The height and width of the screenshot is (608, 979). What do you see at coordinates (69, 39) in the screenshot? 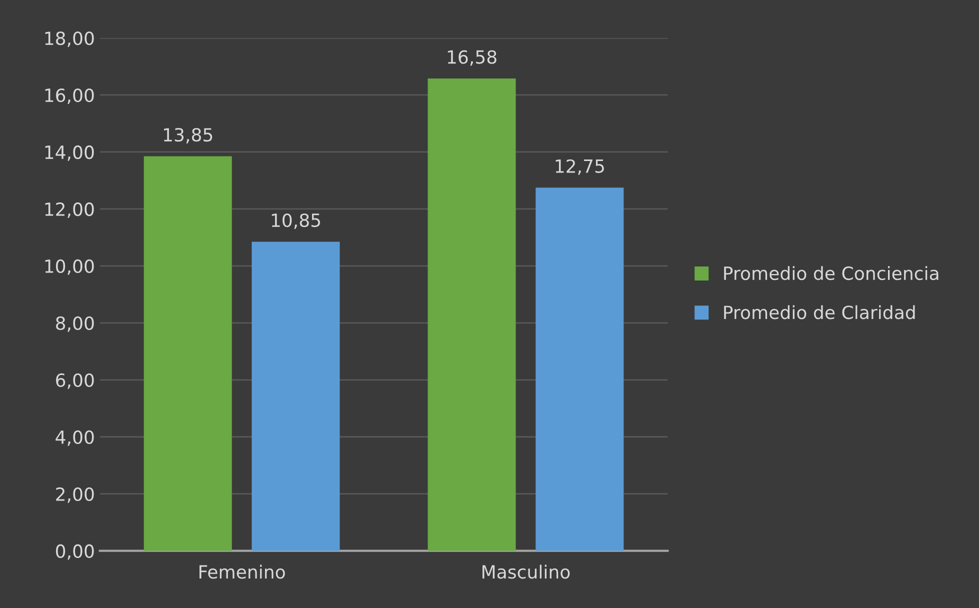
I see `y-tick-label: 18,00` at bounding box center [69, 39].